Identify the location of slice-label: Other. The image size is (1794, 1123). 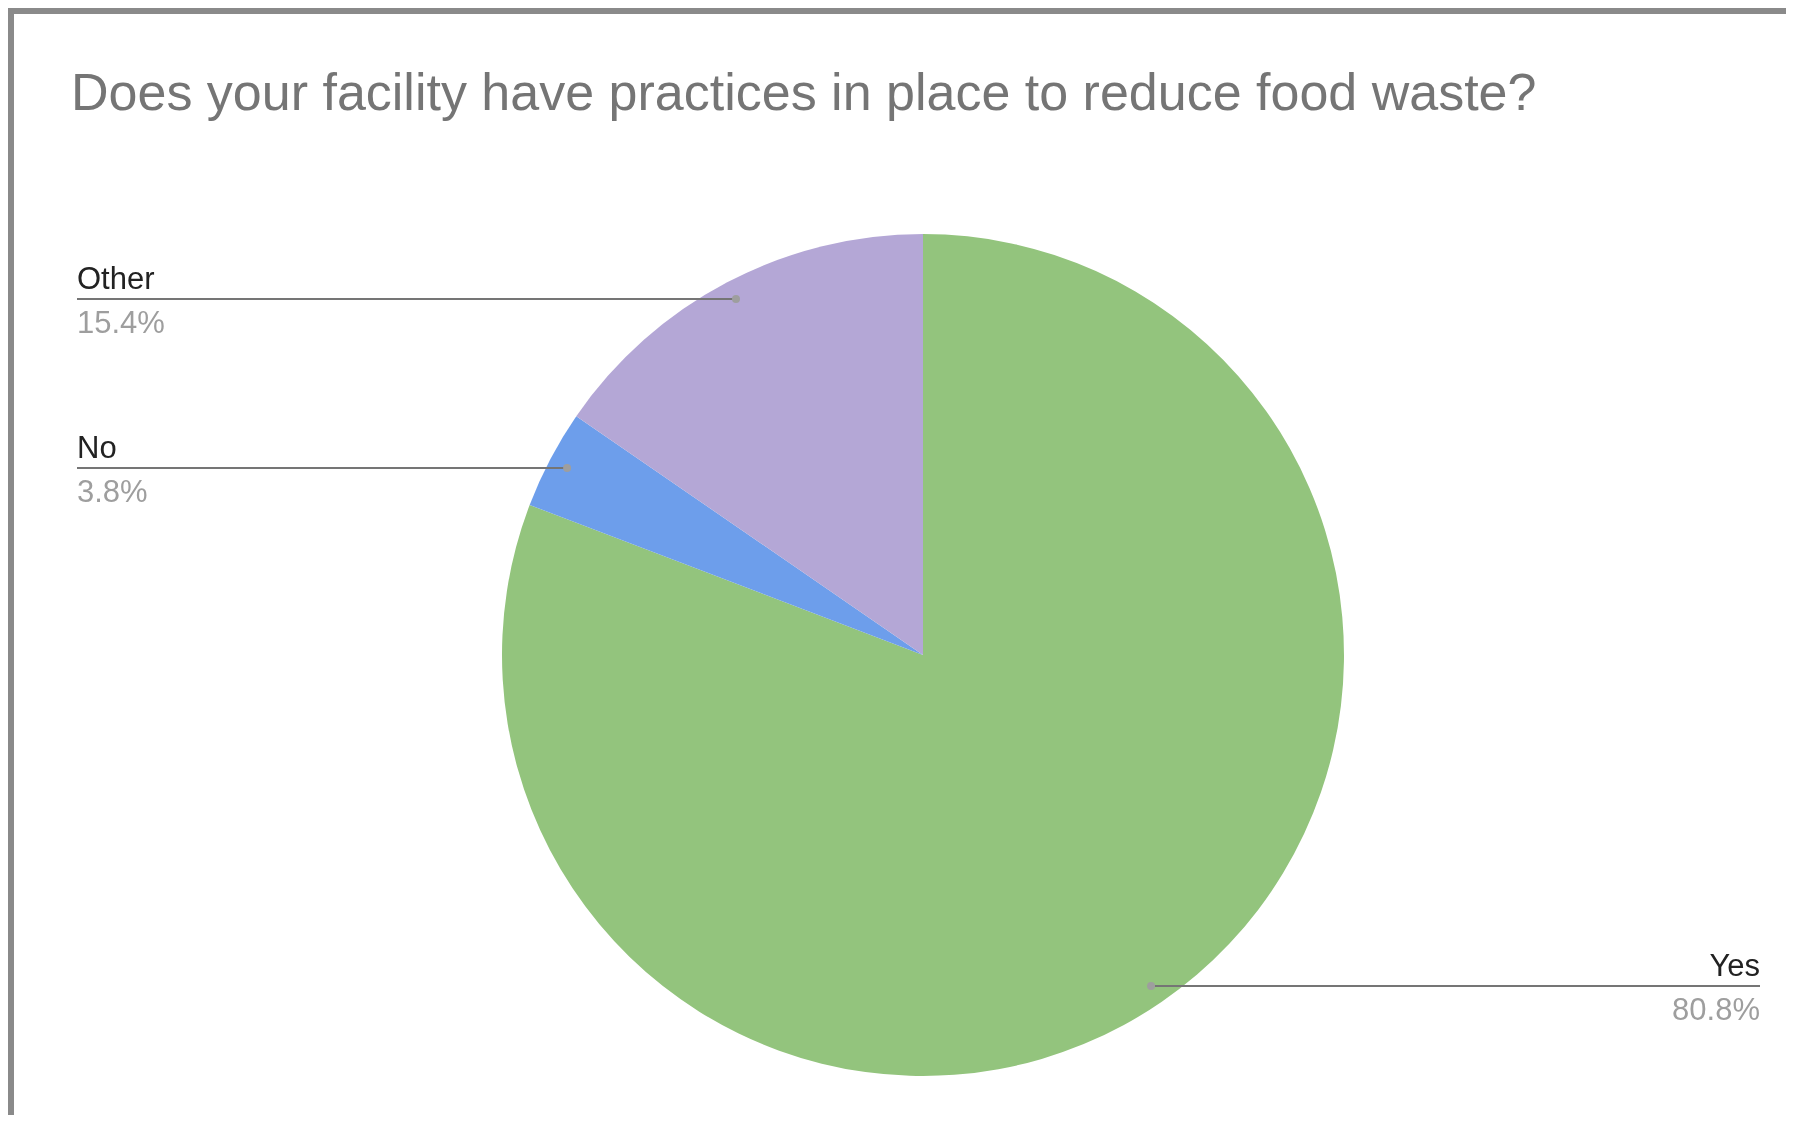
(116, 279).